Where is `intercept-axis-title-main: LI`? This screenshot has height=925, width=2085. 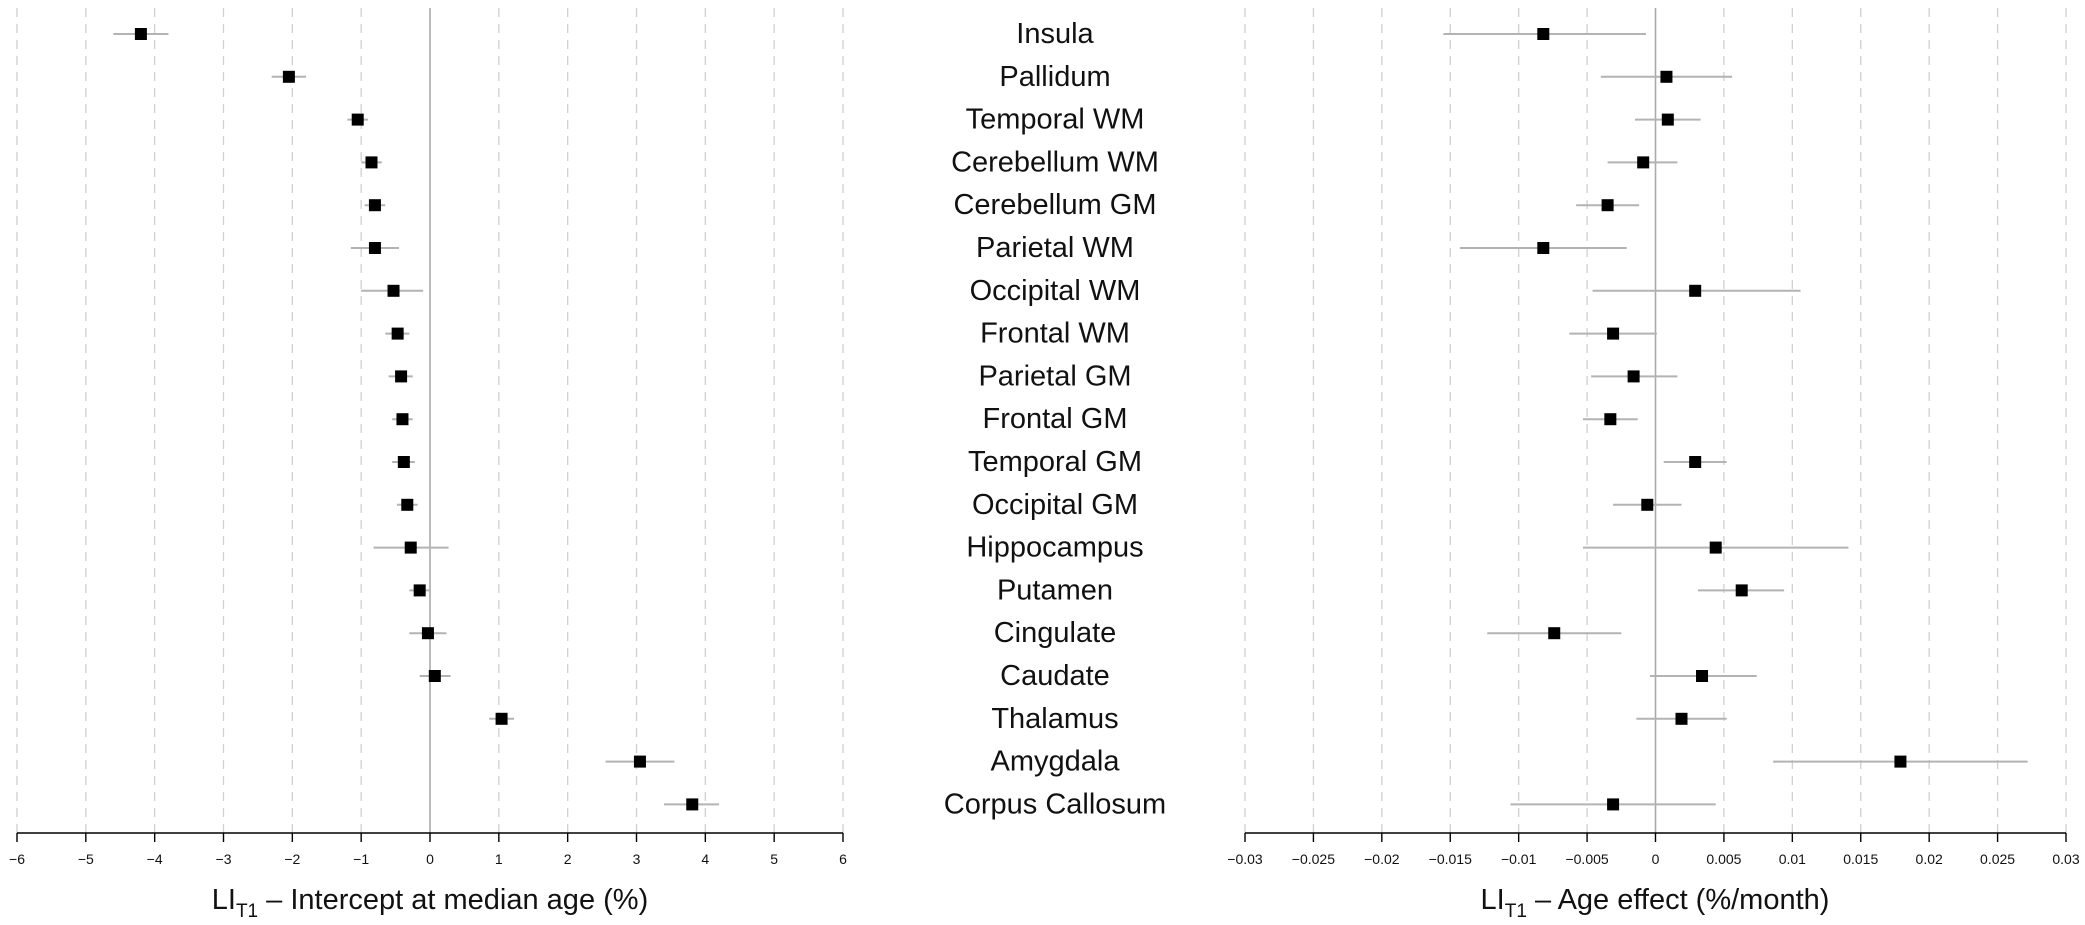 intercept-axis-title-main: LI is located at coordinates (224, 900).